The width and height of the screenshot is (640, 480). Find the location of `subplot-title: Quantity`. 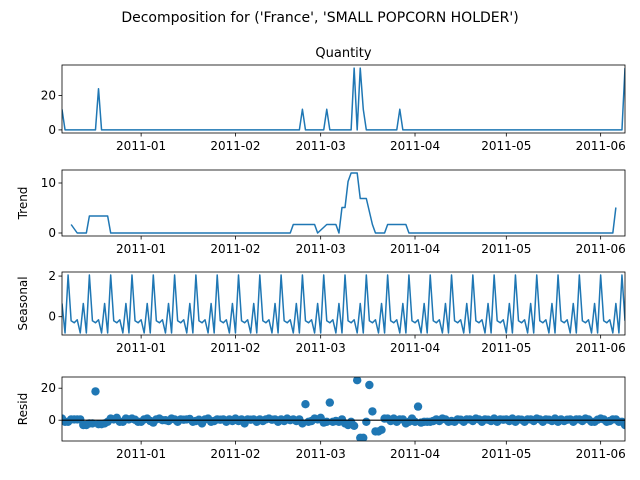

subplot-title: Quantity is located at coordinates (343, 53).